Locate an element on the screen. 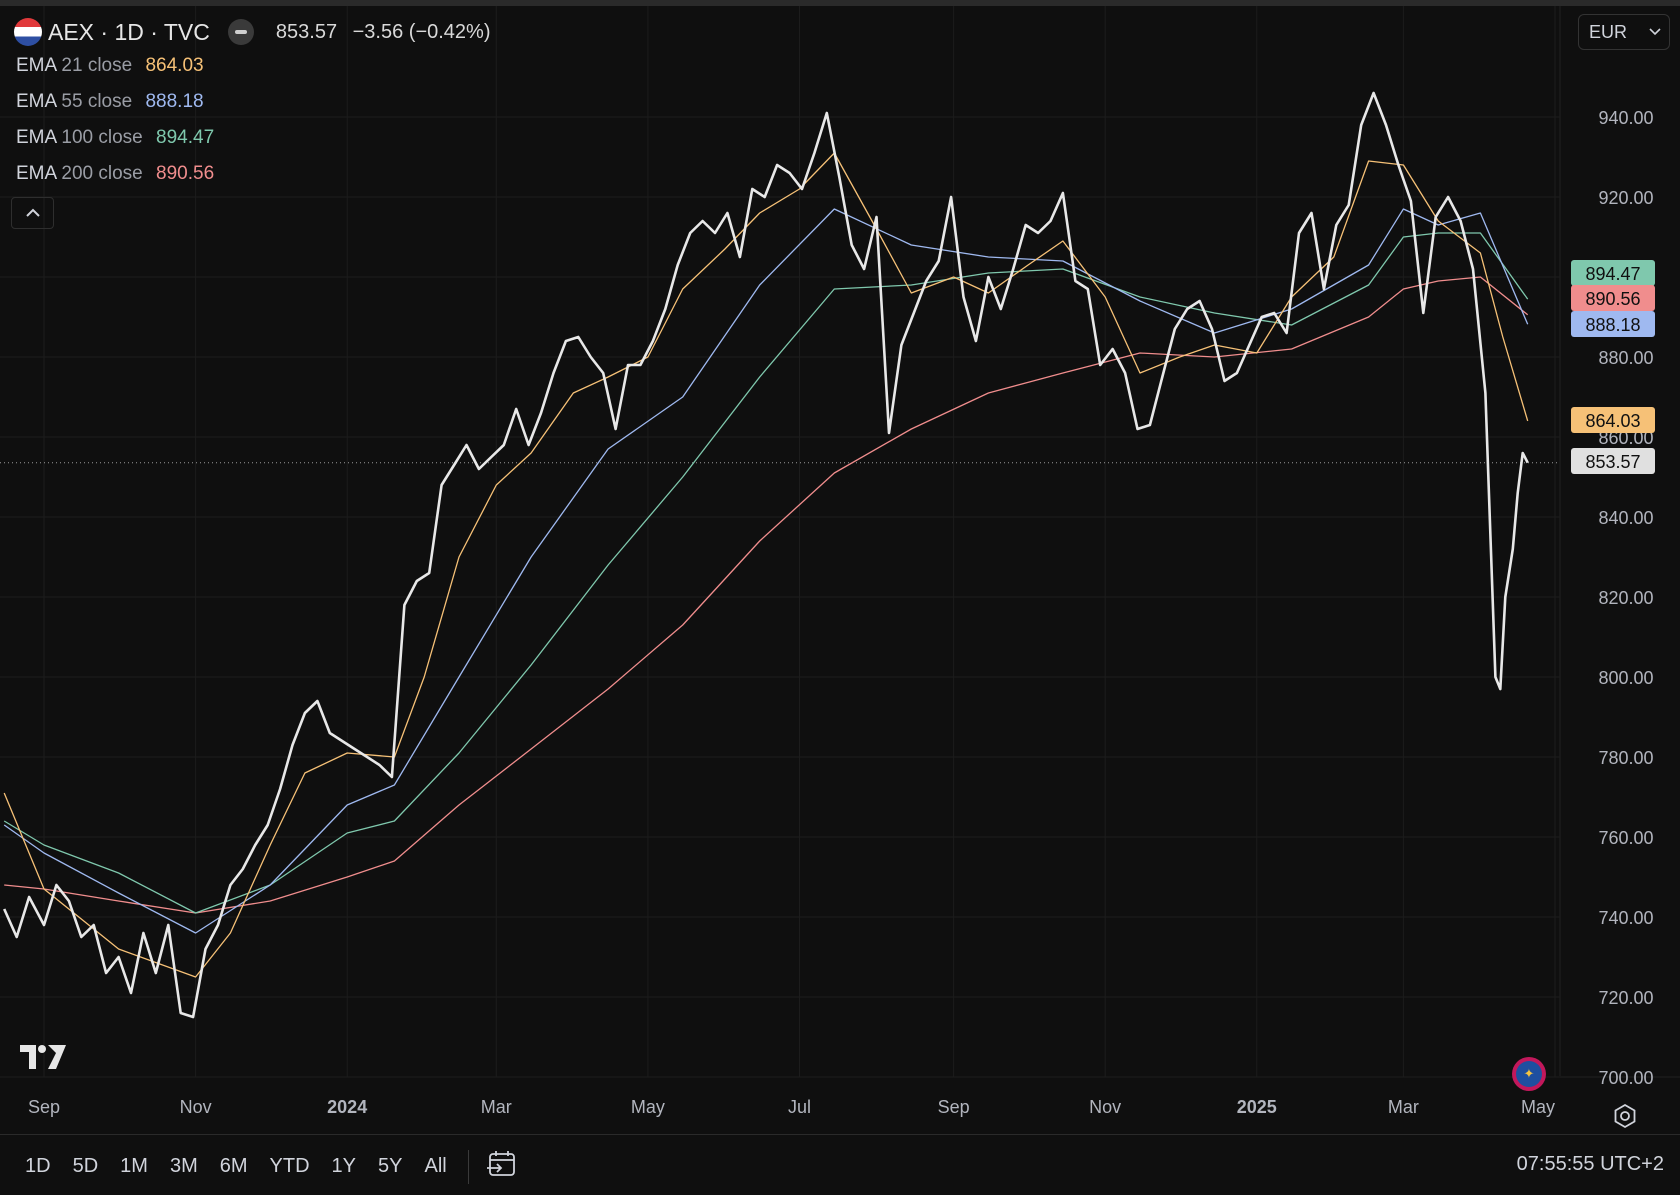 This screenshot has height=1195, width=1680. indicator-value: 864.03 is located at coordinates (174, 65).